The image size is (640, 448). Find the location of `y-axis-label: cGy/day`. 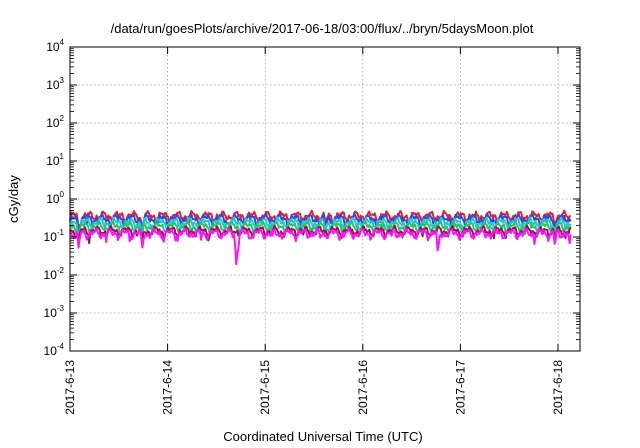

y-axis-label: cGy/day is located at coordinates (13, 199).